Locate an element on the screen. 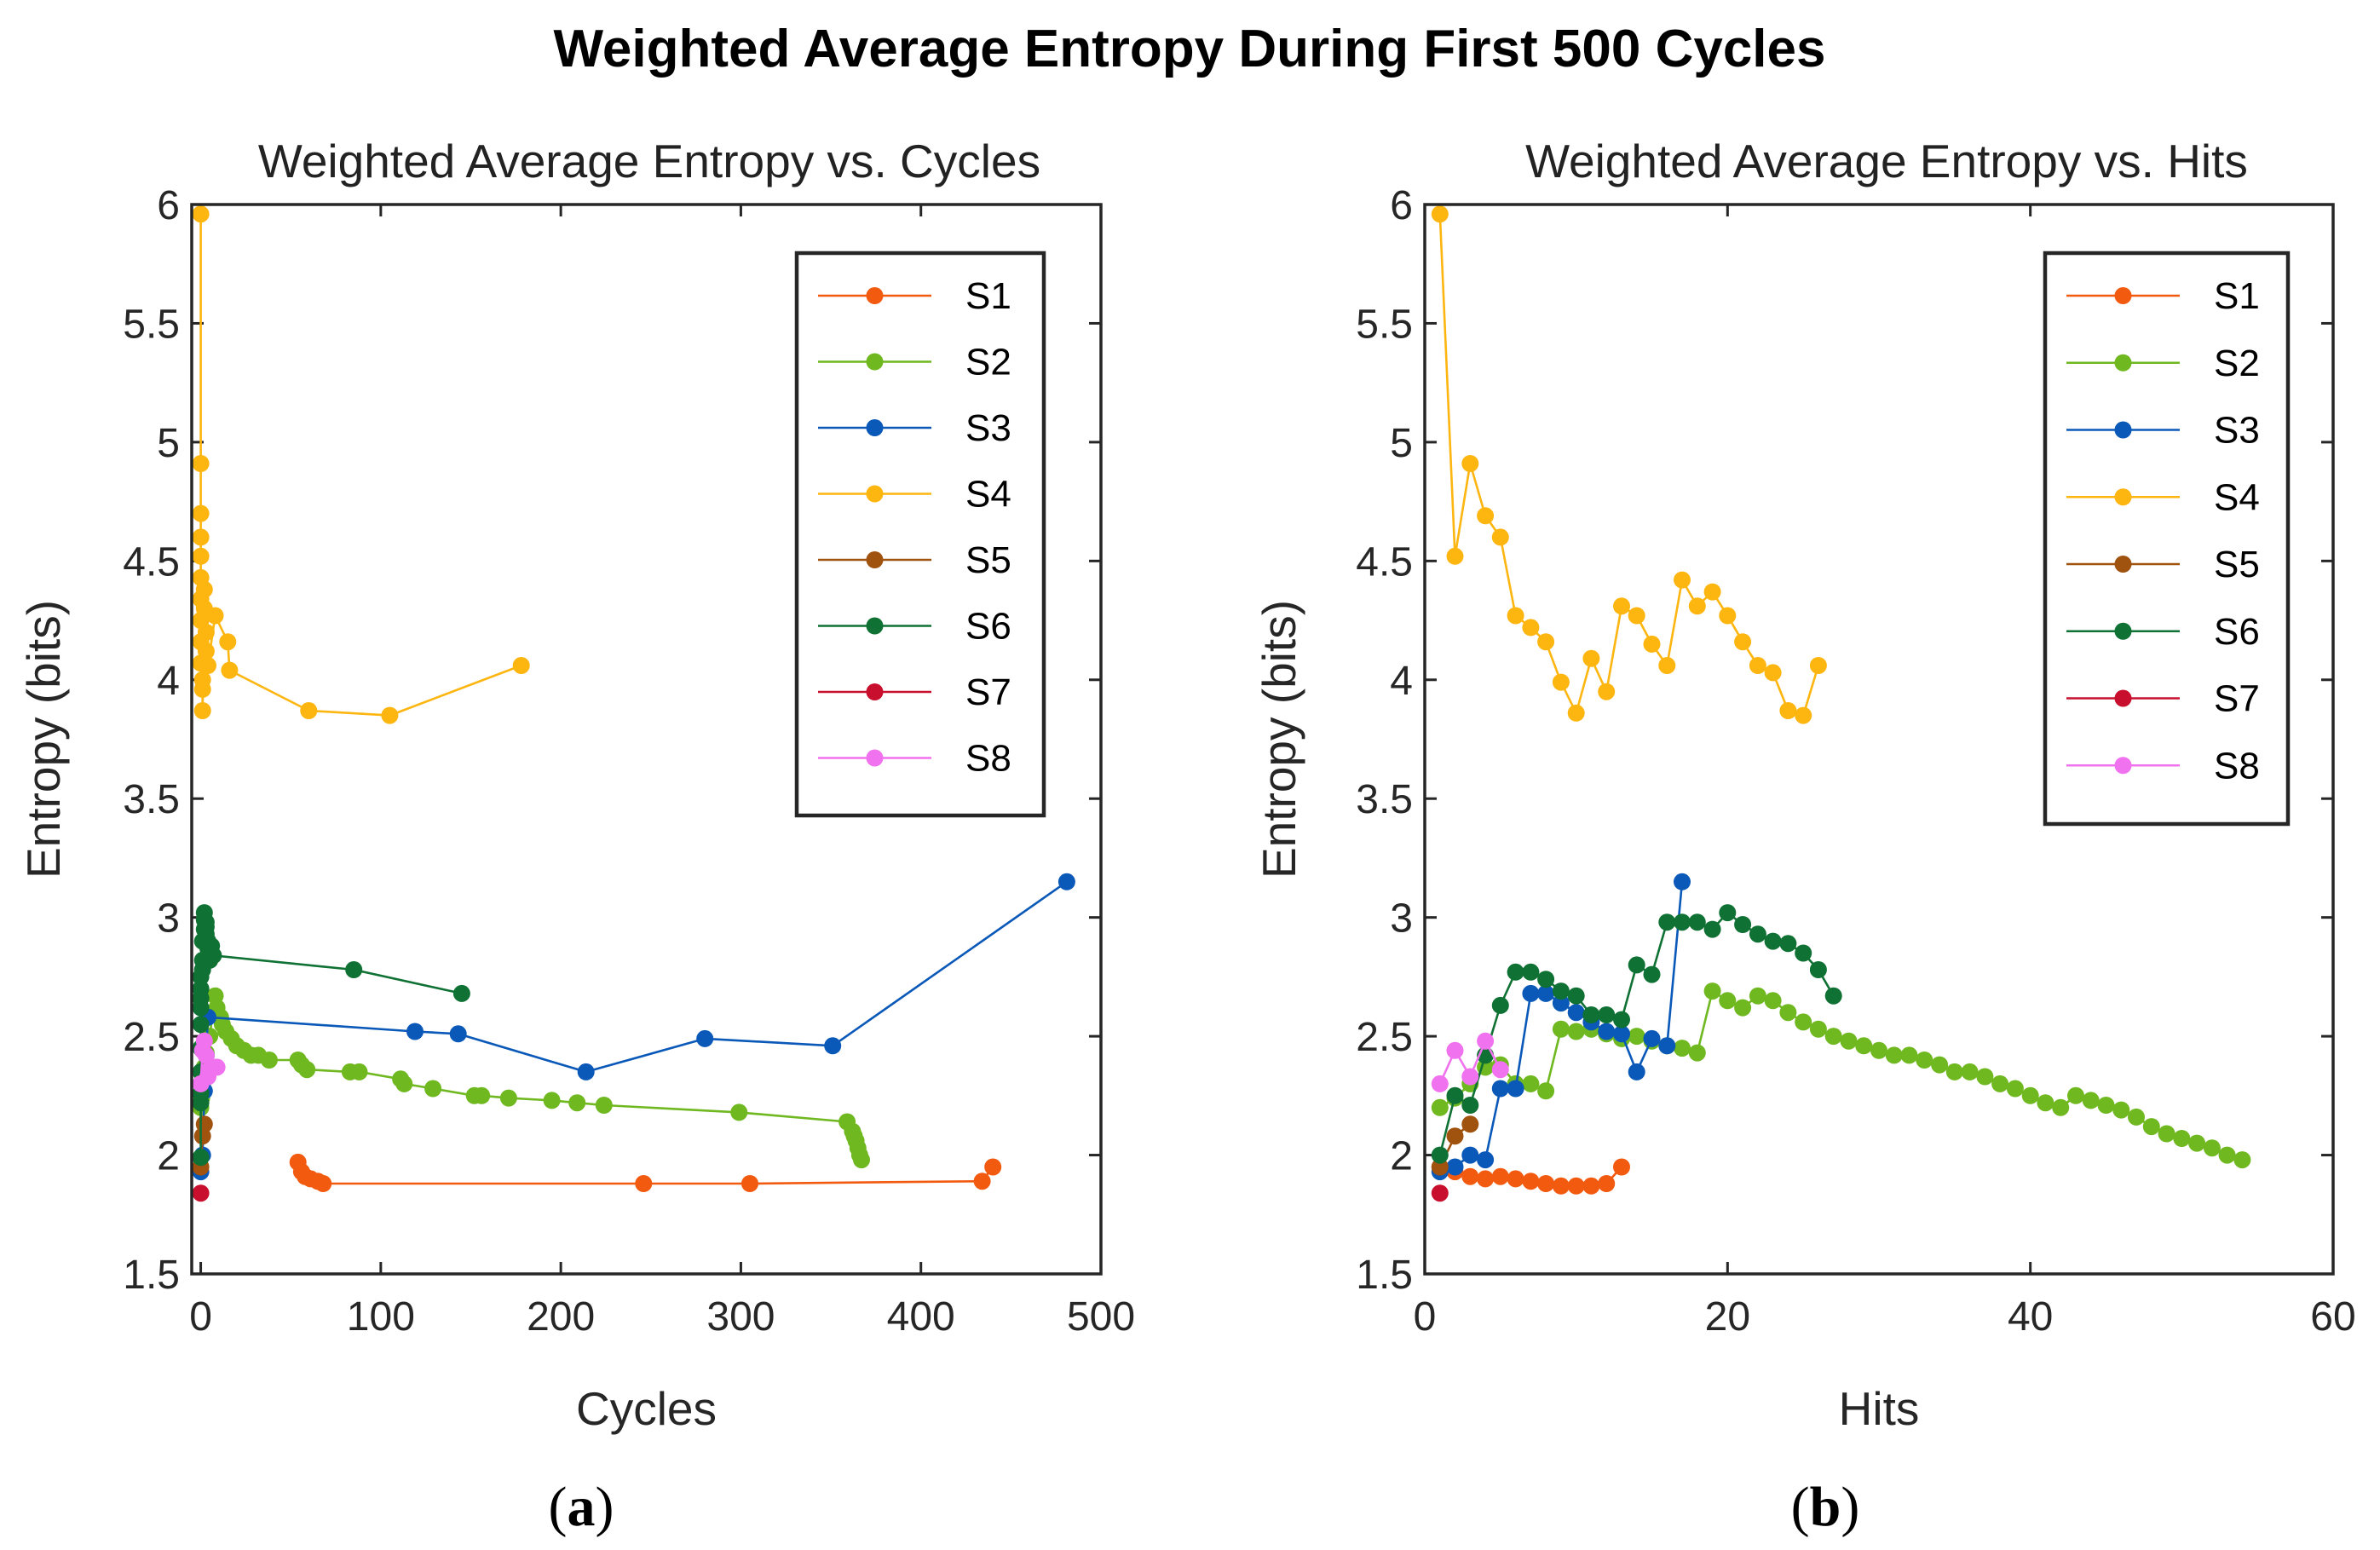 The height and width of the screenshot is (1550, 2380). legend-label-S1: S1 is located at coordinates (988, 296).